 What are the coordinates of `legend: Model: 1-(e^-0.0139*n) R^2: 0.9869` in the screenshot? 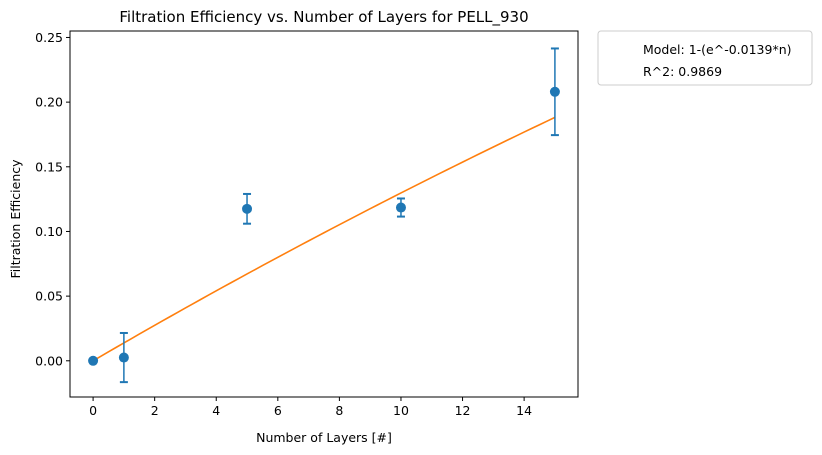 It's located at (705, 58).